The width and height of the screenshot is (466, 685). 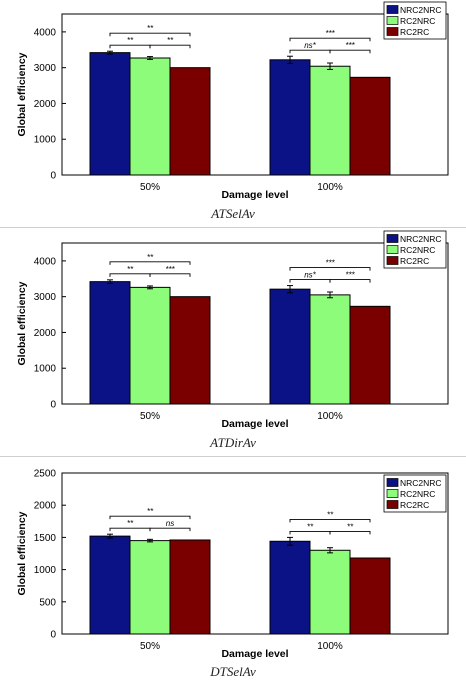 I want to click on significance-label: ns, so click(x=170, y=523).